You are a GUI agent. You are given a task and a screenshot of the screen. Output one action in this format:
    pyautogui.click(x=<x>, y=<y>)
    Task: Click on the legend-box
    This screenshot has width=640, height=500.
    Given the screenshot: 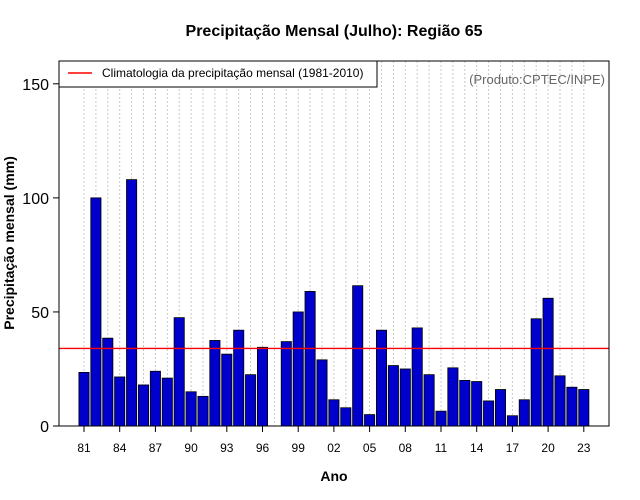 What is the action you would take?
    pyautogui.click(x=218, y=74)
    